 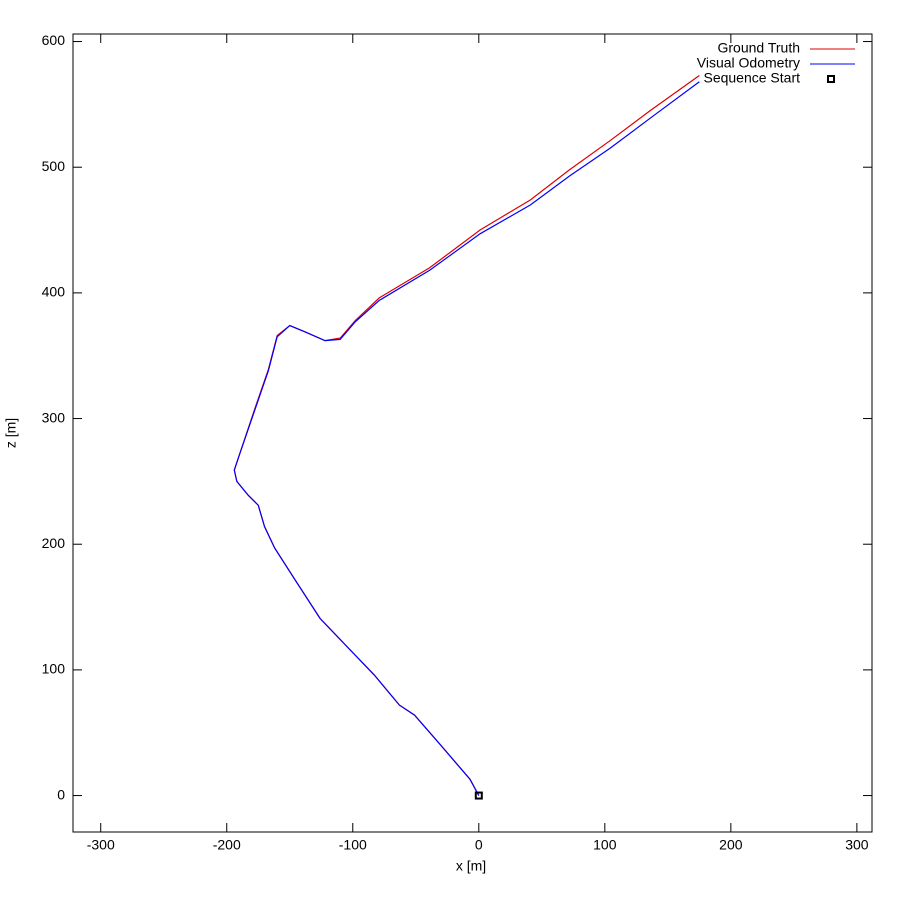 I want to click on y-tick-label: 0, so click(x=61, y=794).